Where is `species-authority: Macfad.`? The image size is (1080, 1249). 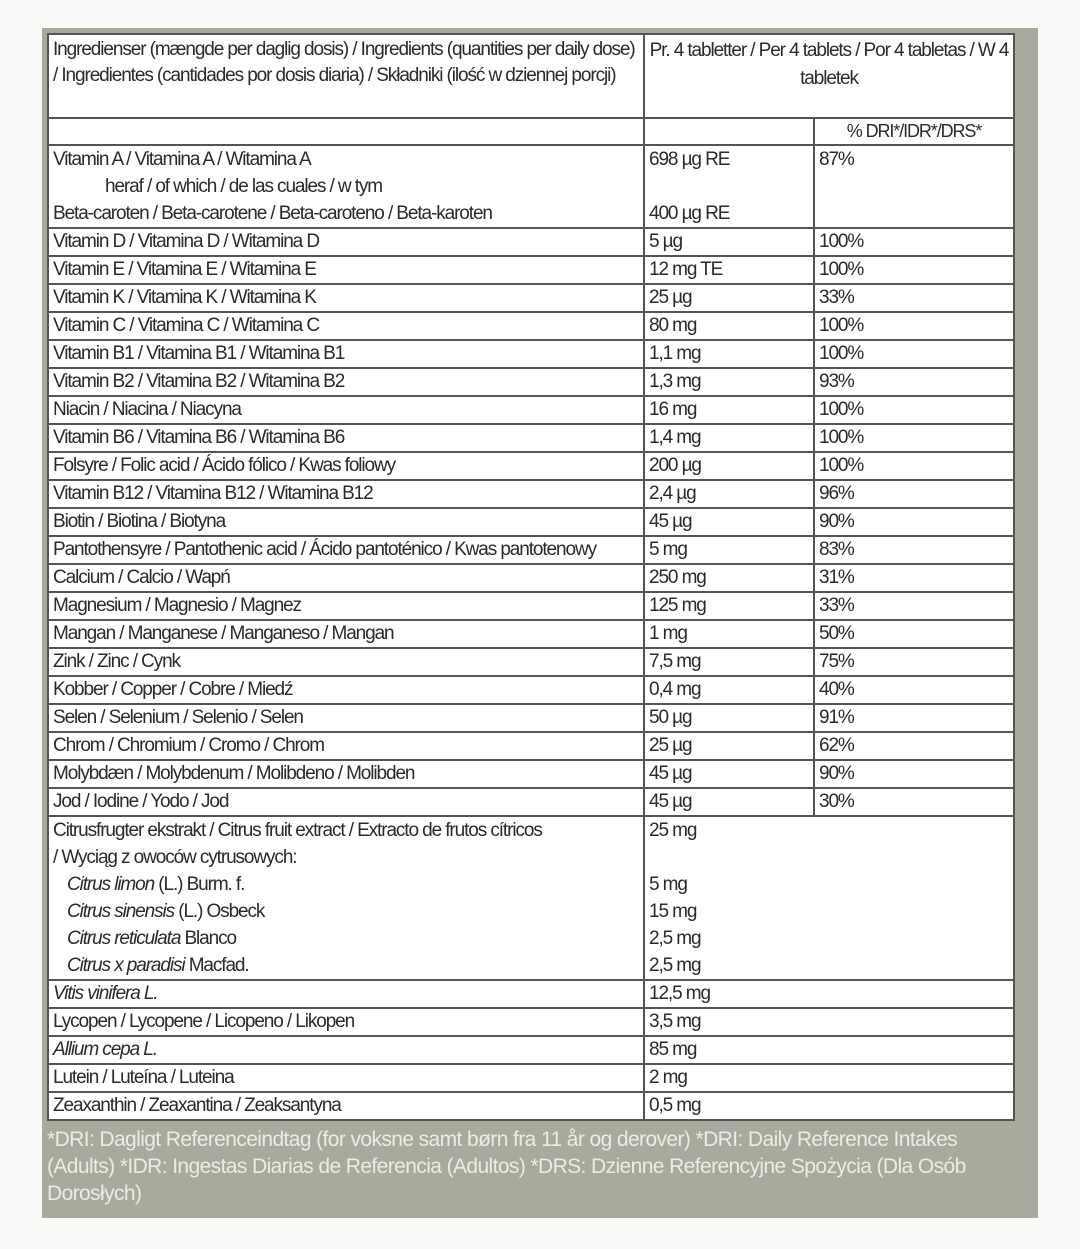
species-authority: Macfad. is located at coordinates (217, 965).